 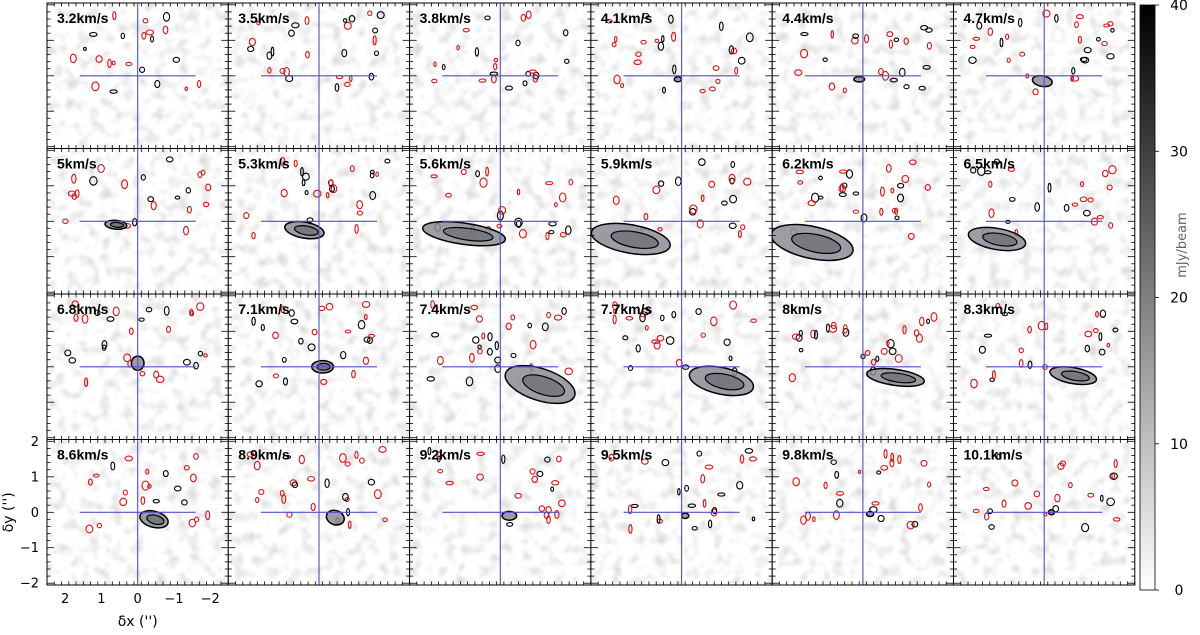 I want to click on channel-panel: 4.1km/s, so click(x=681, y=75).